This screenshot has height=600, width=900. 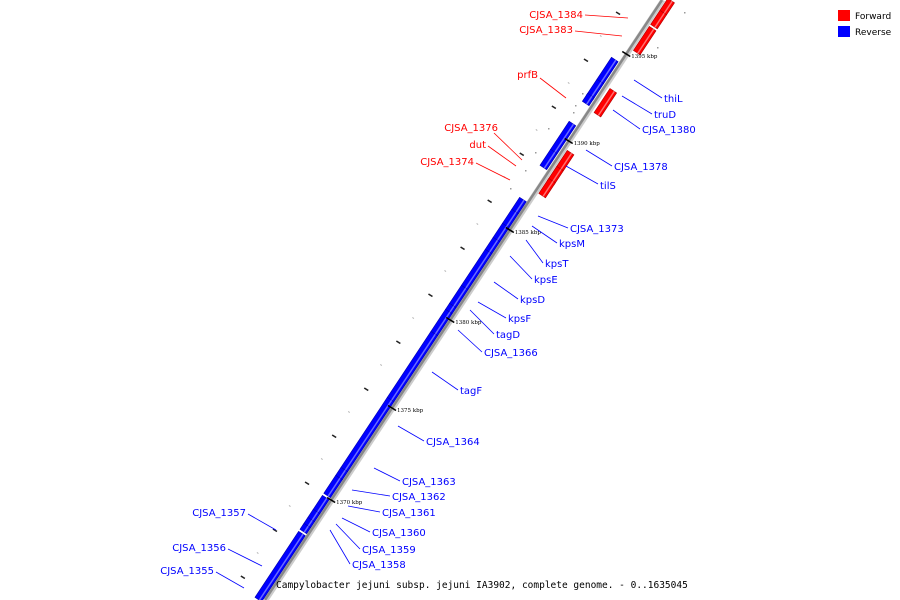 What do you see at coordinates (556, 15) in the screenshot?
I see `gene-label: CJSA_1384` at bounding box center [556, 15].